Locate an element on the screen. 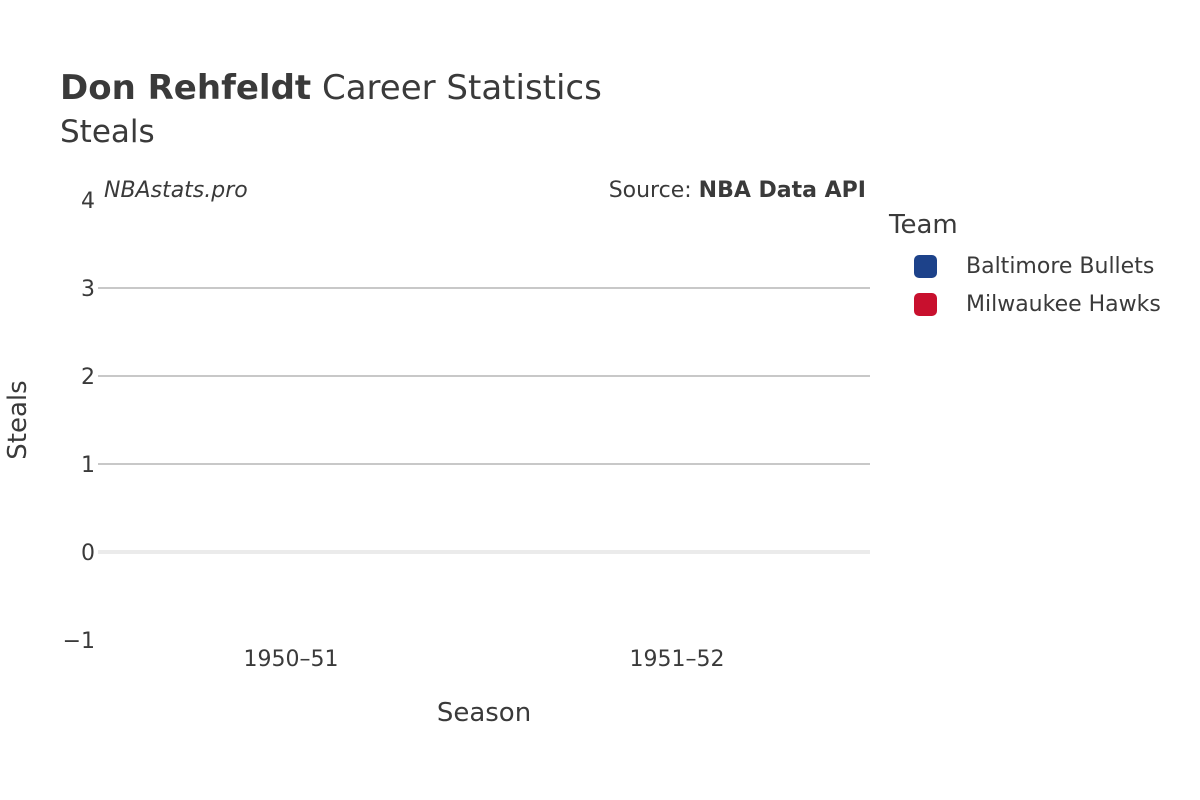 This screenshot has height=800, width=1200. y-tick-label: 2 is located at coordinates (88, 377).